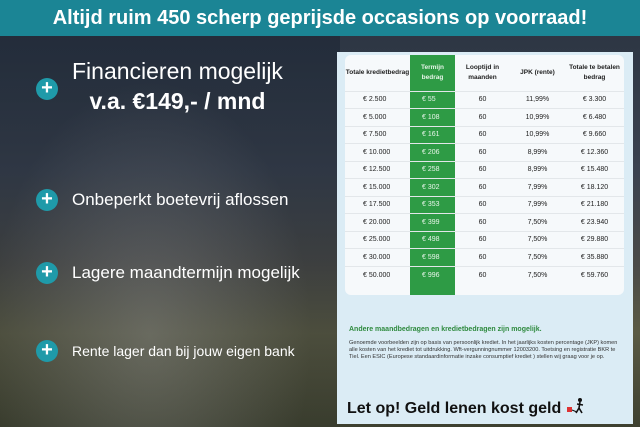  I want to click on table-cell: € 12.360, so click(594, 152).